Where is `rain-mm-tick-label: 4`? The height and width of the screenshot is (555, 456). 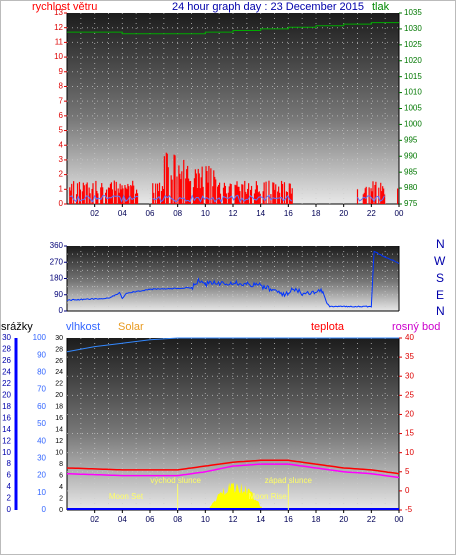
rain-mm-tick-label: 4 is located at coordinates (61, 487).